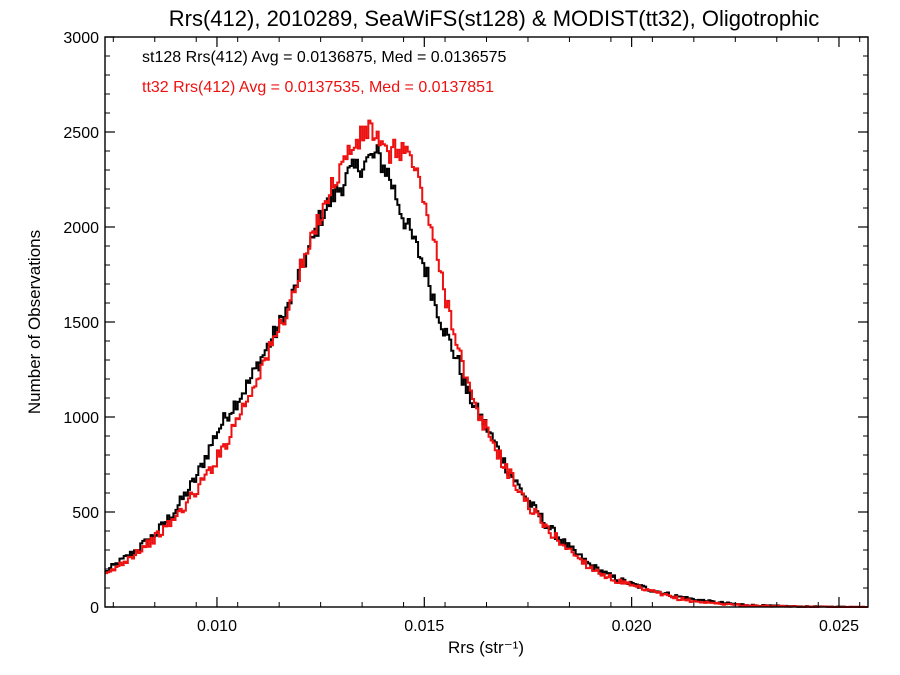 Image resolution: width=900 pixels, height=675 pixels. What do you see at coordinates (81, 133) in the screenshot?
I see `y-tick-label: 2500` at bounding box center [81, 133].